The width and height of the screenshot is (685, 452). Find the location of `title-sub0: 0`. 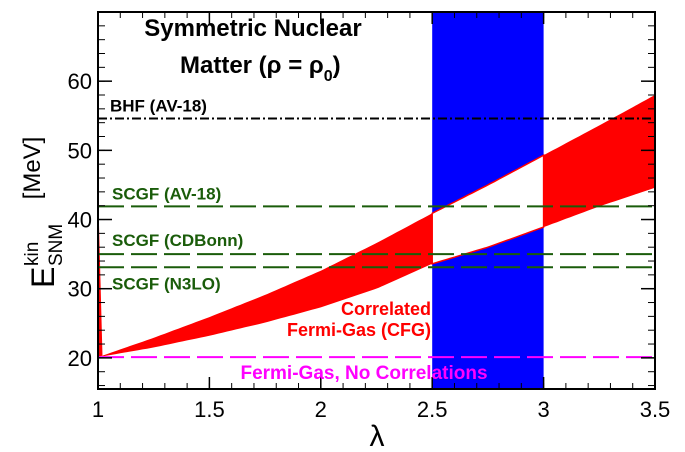

title-sub0: 0 is located at coordinates (328, 76).